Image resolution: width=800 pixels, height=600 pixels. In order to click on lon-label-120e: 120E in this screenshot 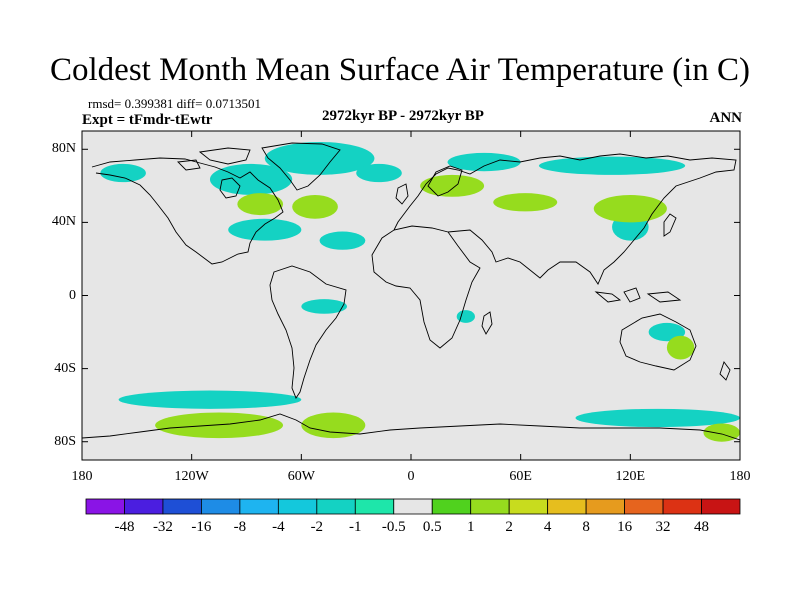, I will do `click(630, 476)`.